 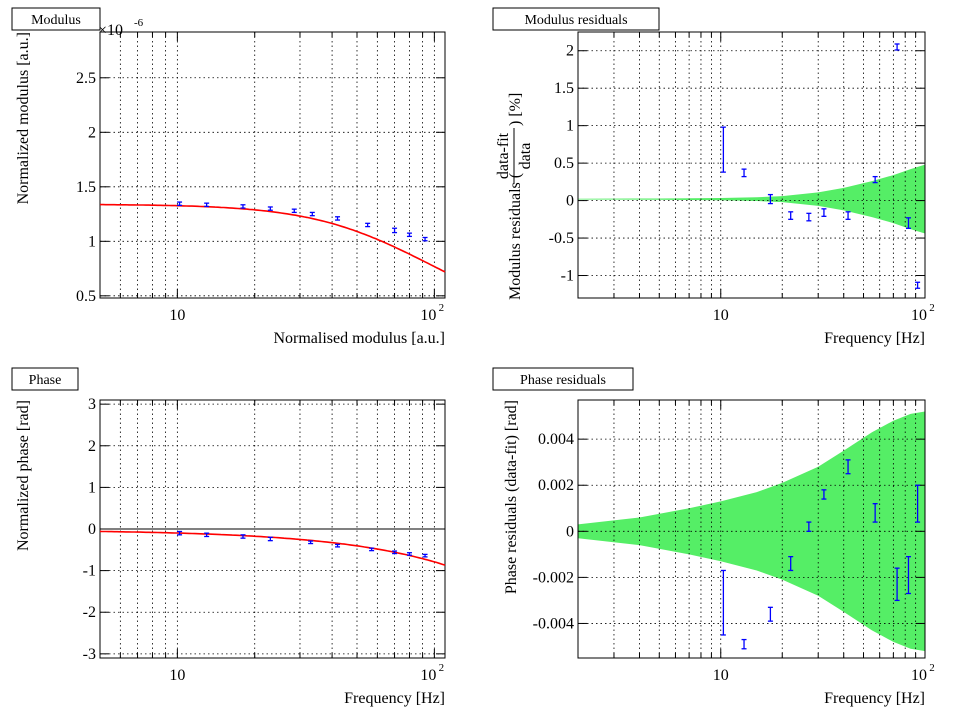 I want to click on panel-title: Phase, so click(x=45, y=380).